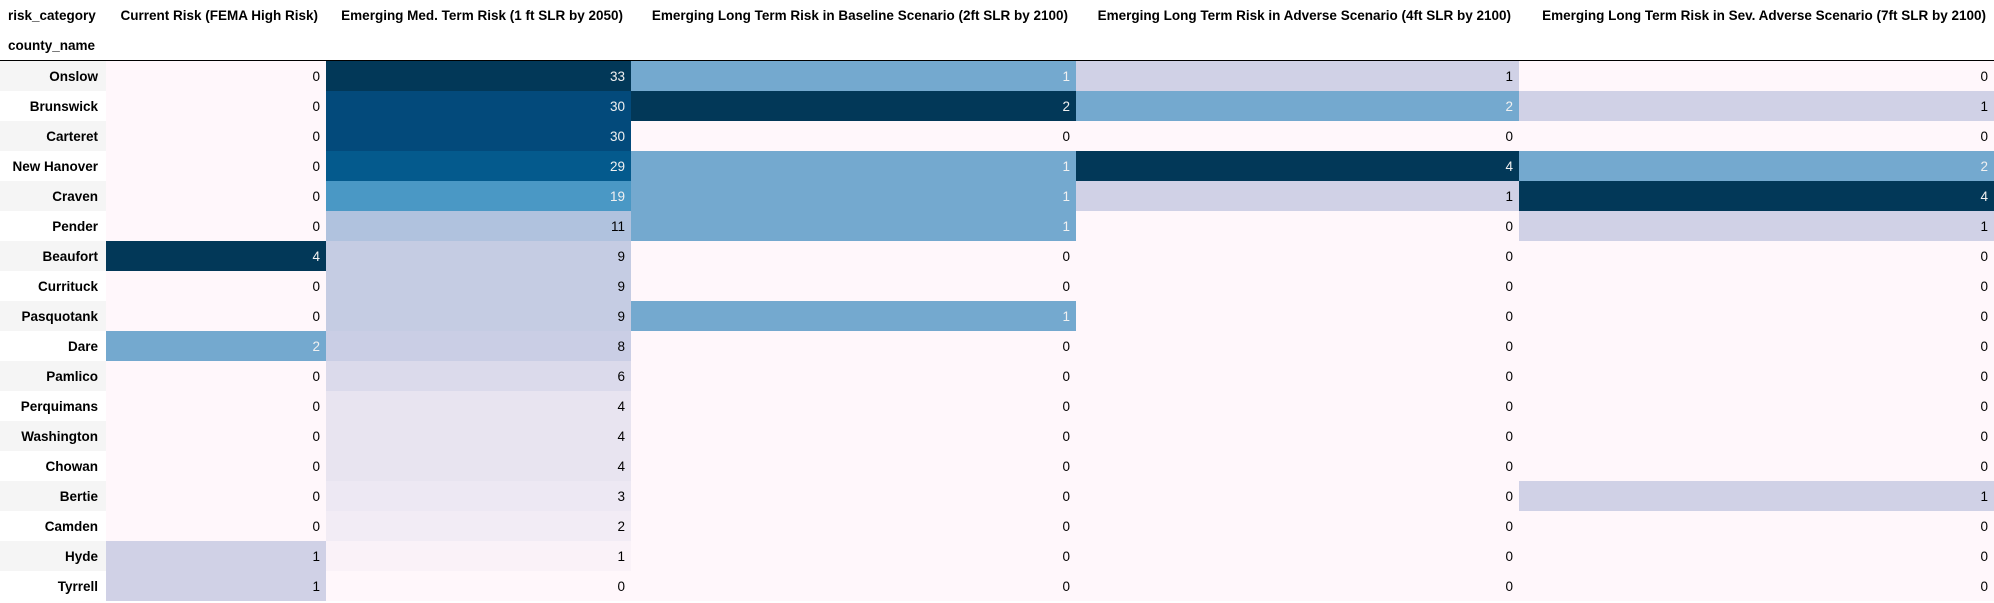 The width and height of the screenshot is (1994, 603). I want to click on risk-value-cell: 11, so click(478, 226).